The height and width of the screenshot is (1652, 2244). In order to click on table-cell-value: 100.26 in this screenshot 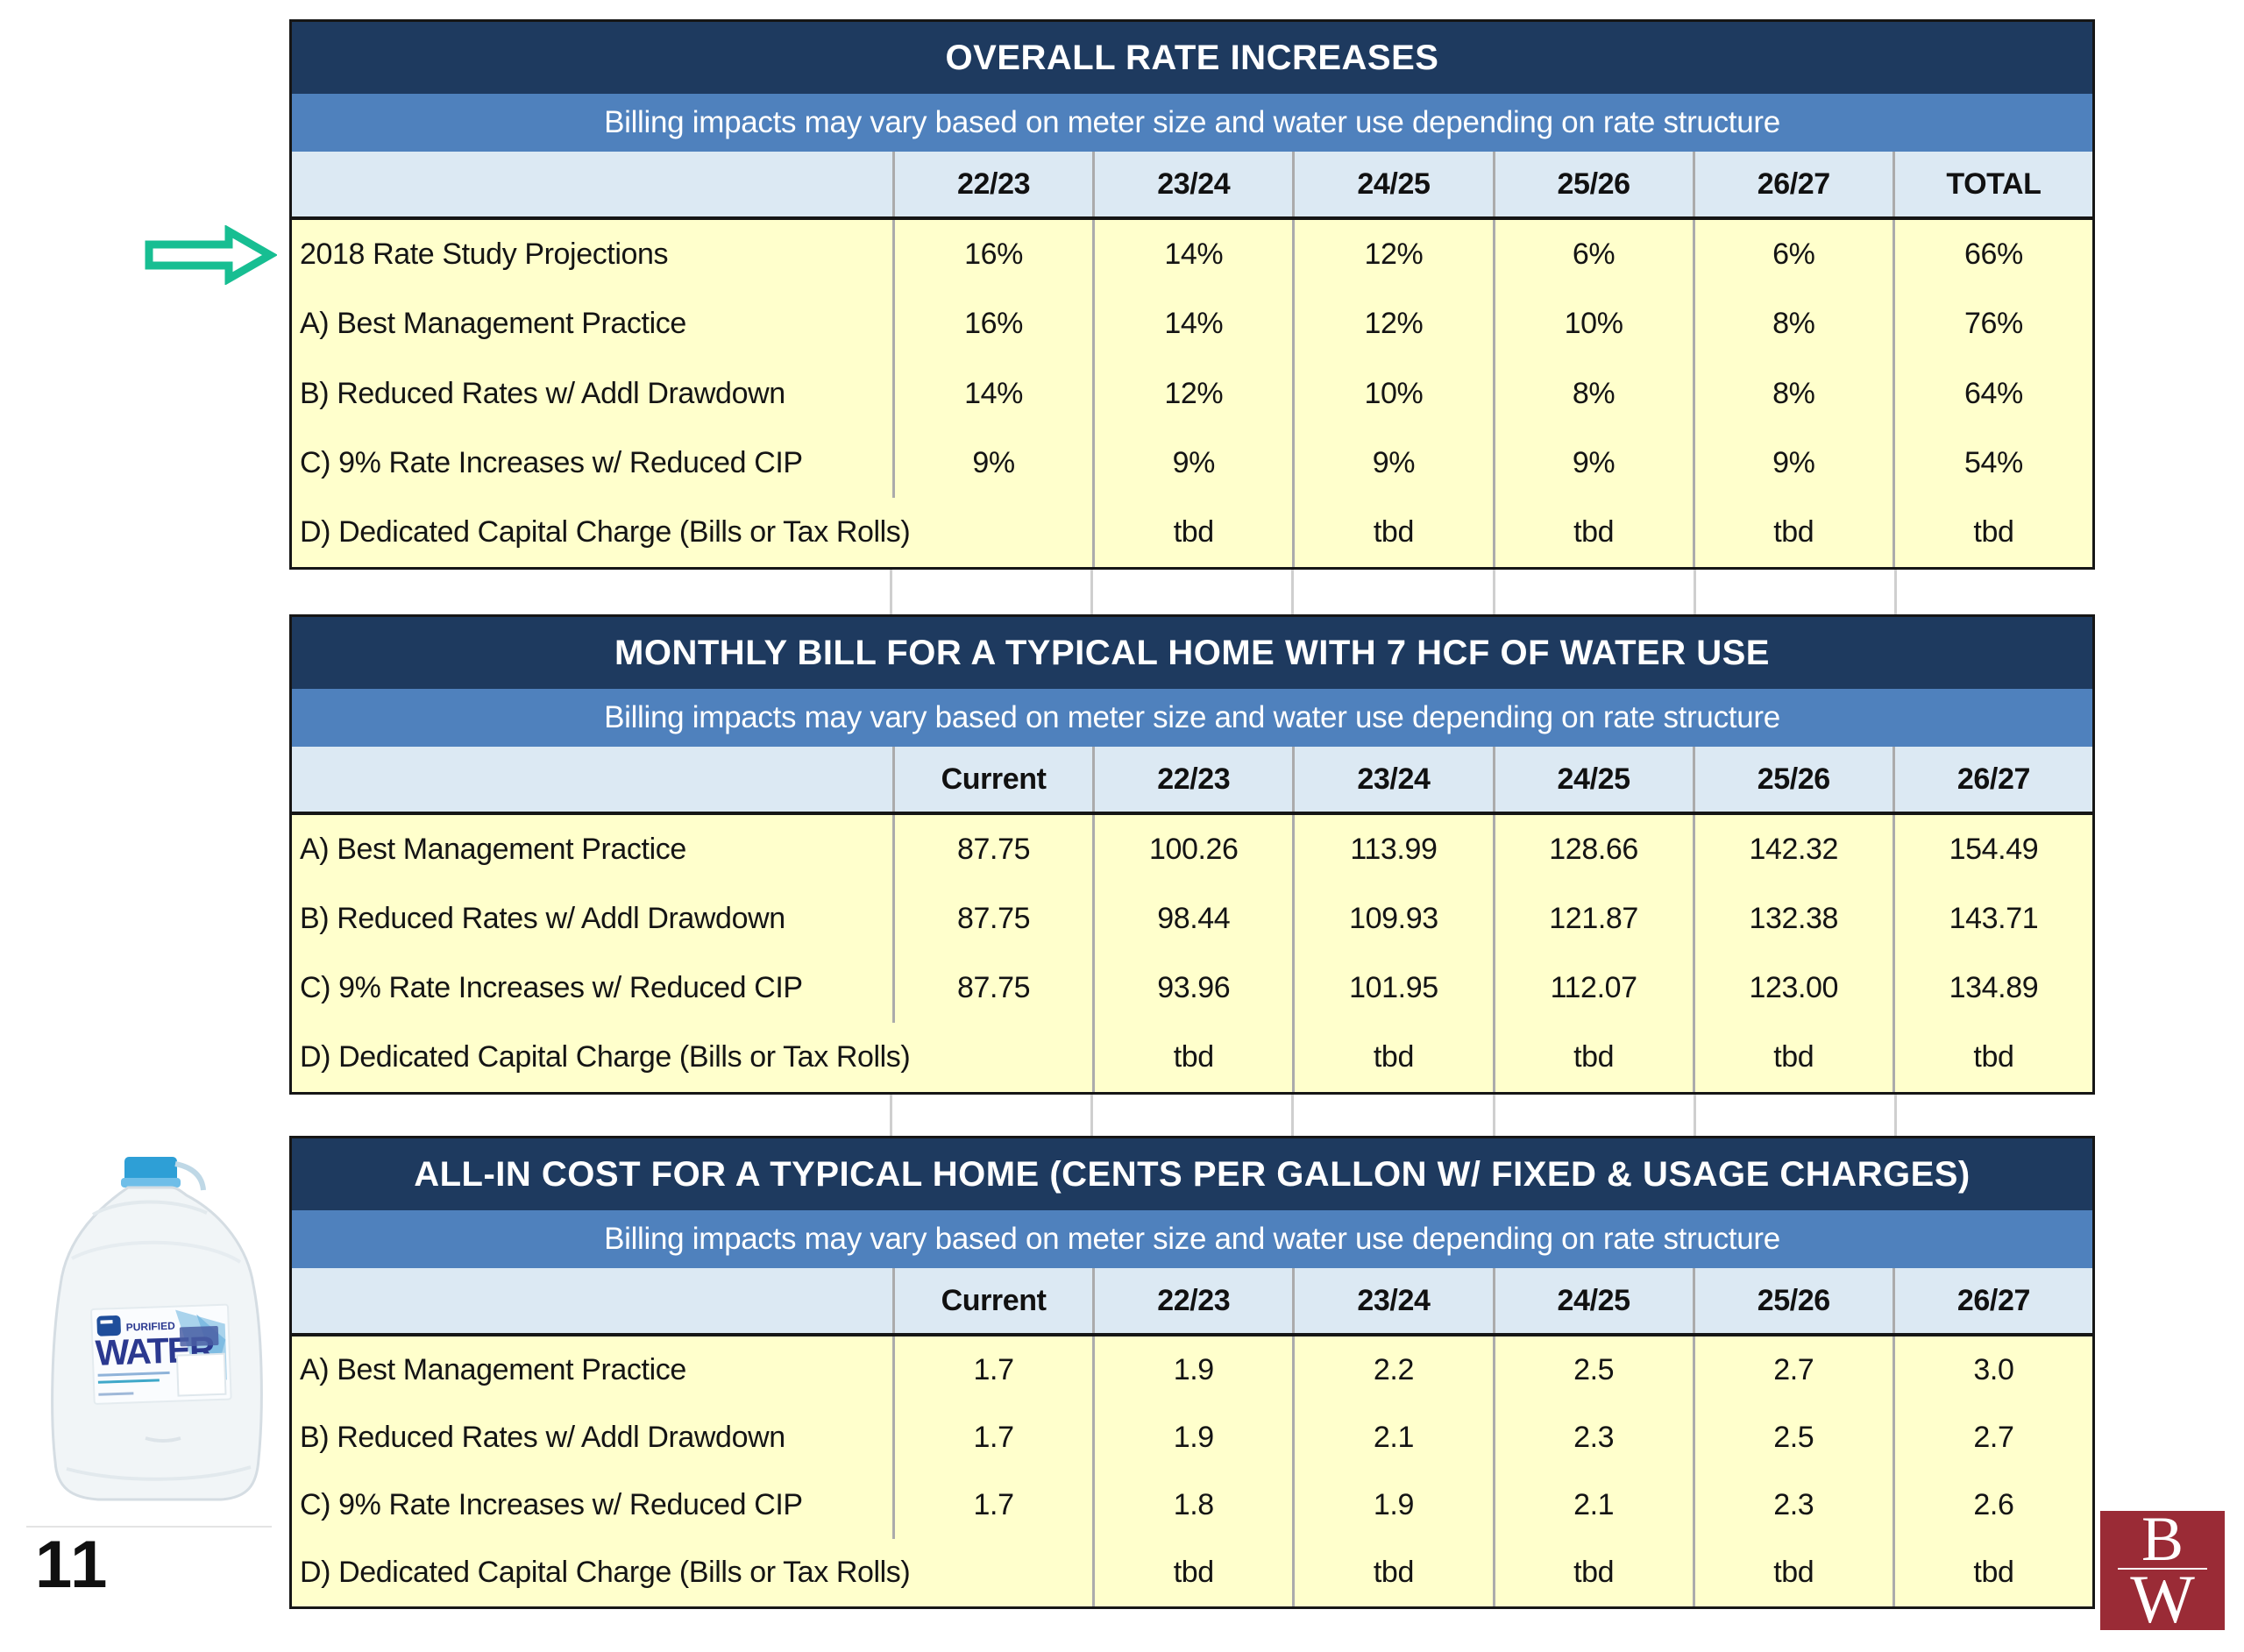, I will do `click(1192, 849)`.